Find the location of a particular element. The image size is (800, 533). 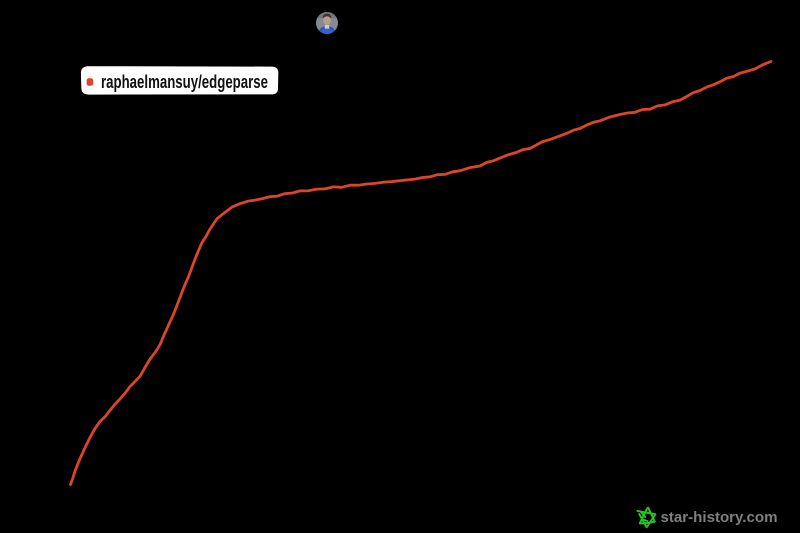

svg-text: star-history.com is located at coordinates (719, 518).